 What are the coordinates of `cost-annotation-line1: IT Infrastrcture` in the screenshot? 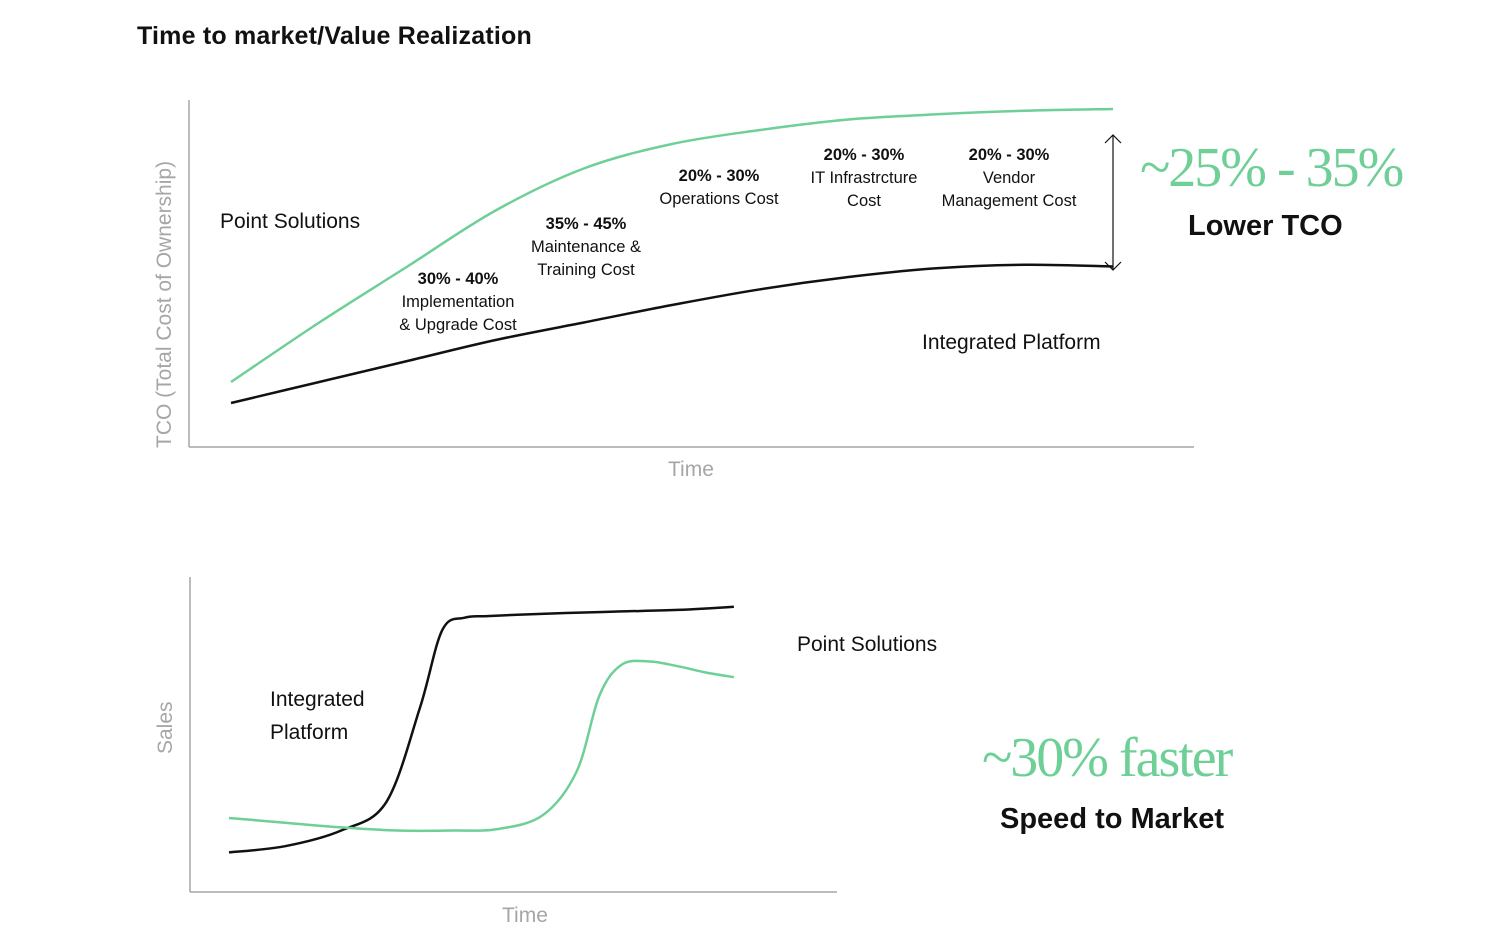 It's located at (864, 178).